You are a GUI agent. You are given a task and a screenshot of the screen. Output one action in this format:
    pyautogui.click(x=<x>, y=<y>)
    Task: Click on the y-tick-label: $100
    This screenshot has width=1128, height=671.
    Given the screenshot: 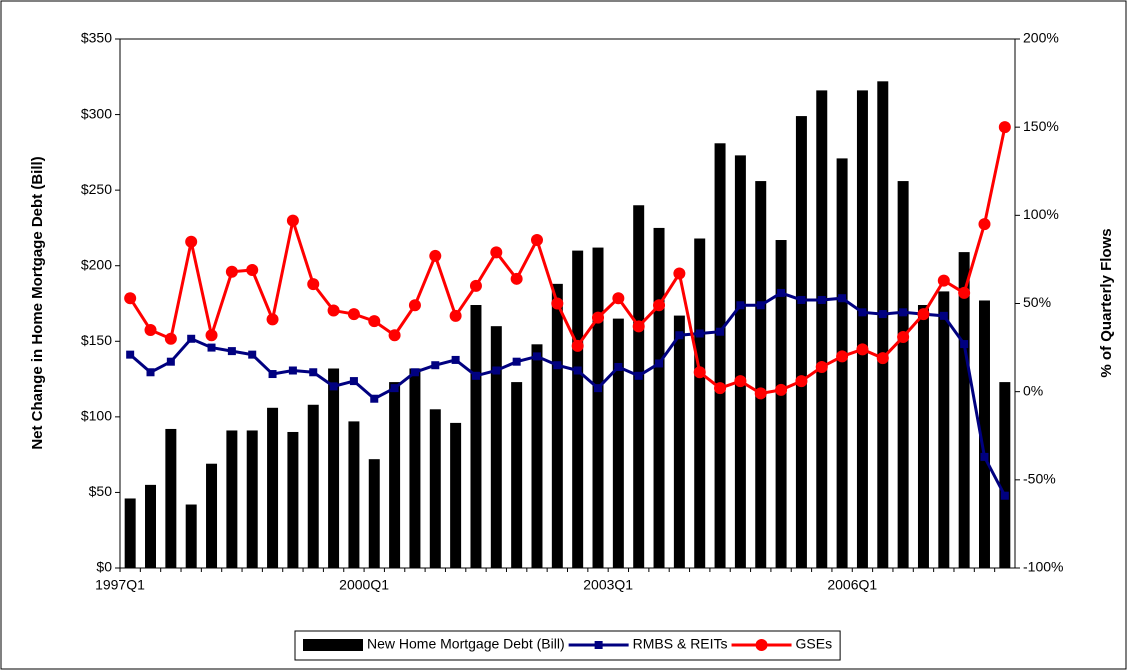 What is the action you would take?
    pyautogui.click(x=96, y=416)
    